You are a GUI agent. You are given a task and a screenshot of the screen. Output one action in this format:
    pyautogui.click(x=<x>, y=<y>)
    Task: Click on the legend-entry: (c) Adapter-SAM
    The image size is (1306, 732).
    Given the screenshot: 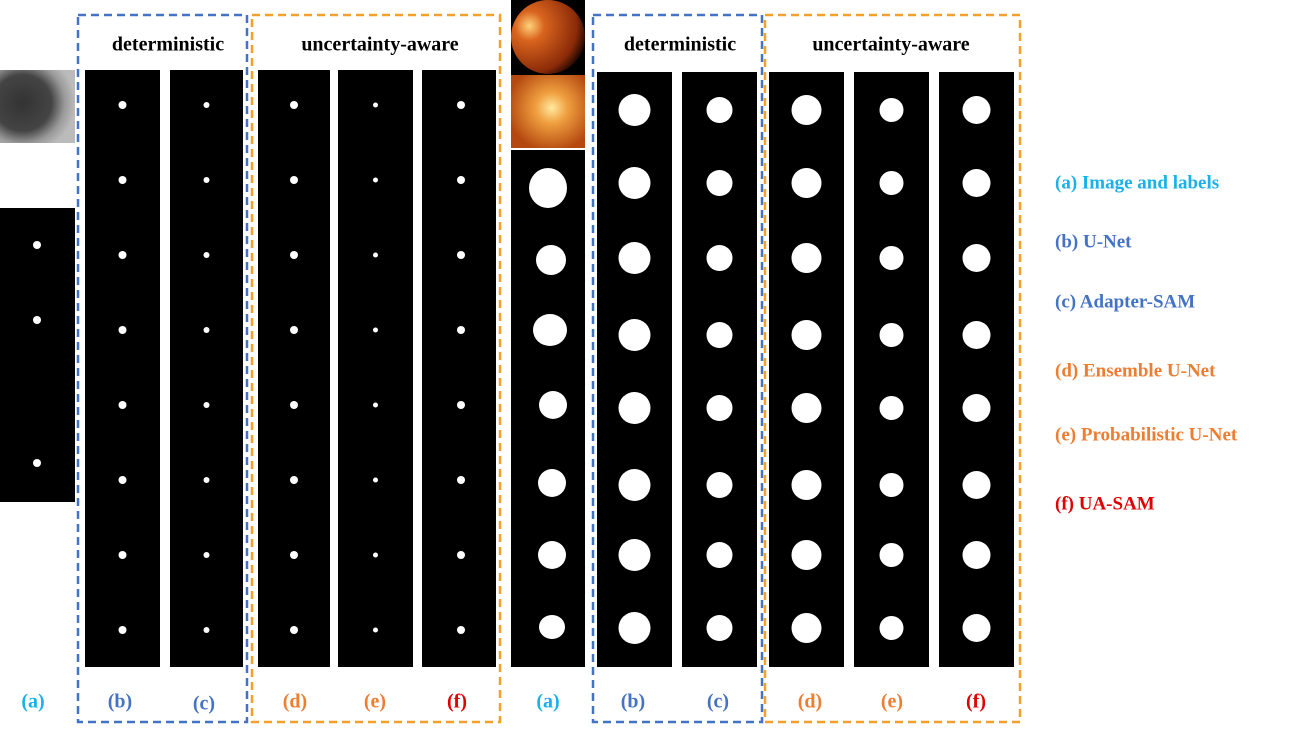 What is the action you would take?
    pyautogui.click(x=1125, y=301)
    